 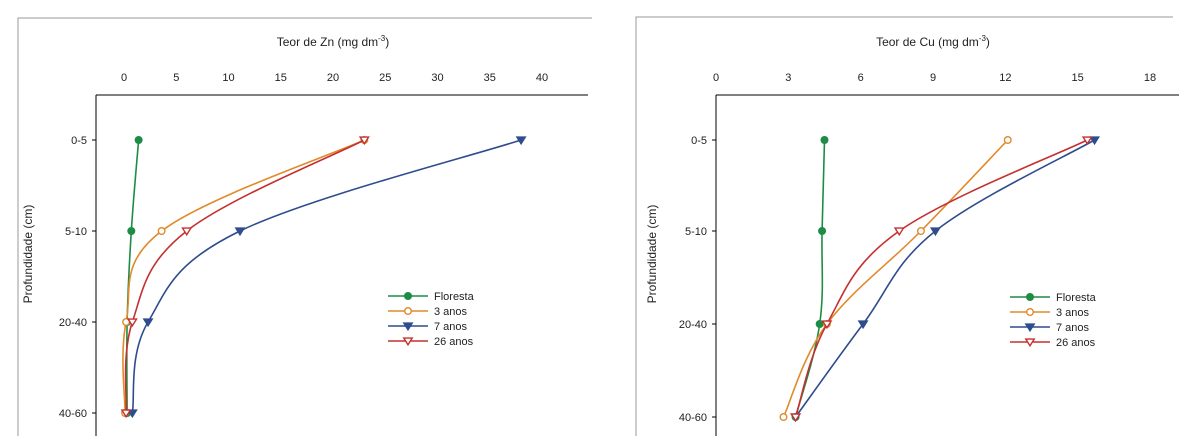 I want to click on series-26-anos, so click(x=245, y=277).